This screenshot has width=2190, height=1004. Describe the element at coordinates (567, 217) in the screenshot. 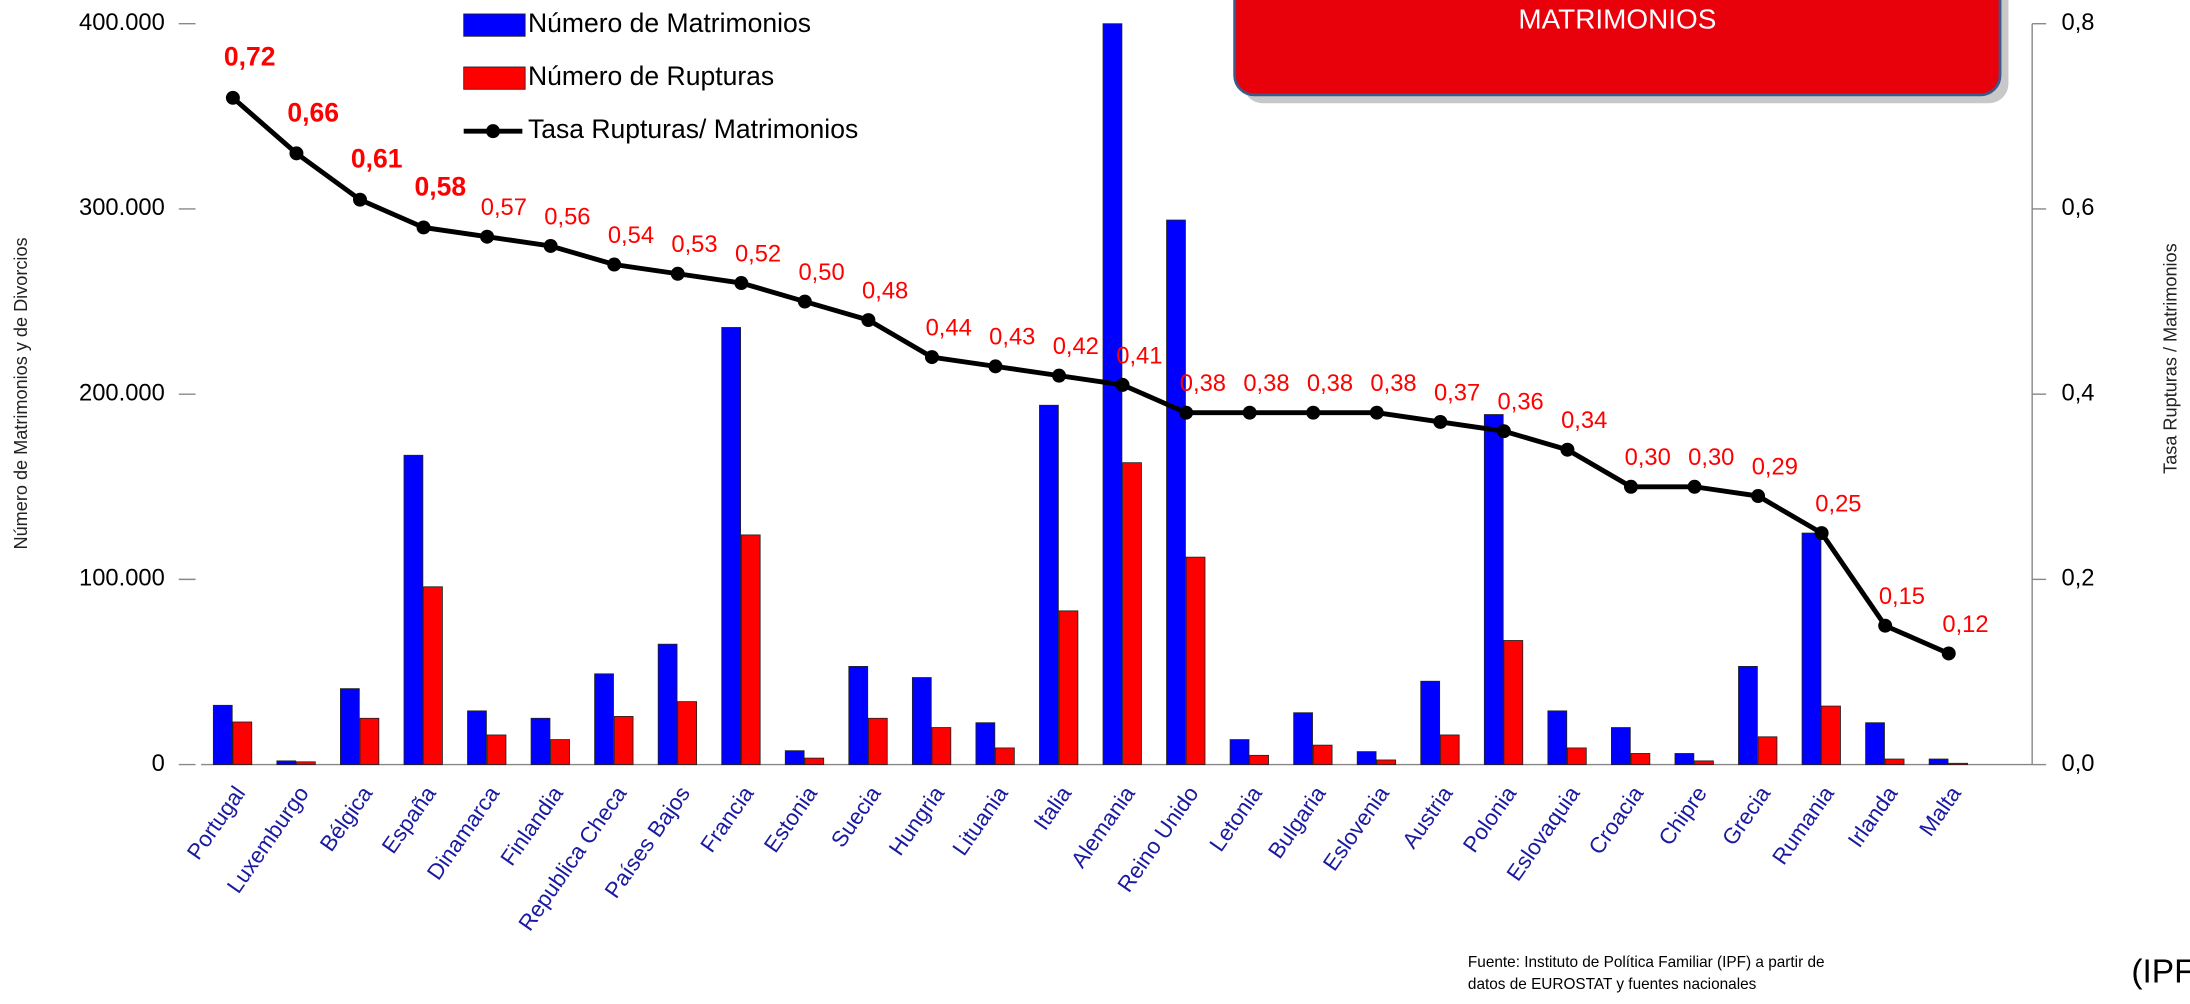

I see `data-label: 0,56` at that location.